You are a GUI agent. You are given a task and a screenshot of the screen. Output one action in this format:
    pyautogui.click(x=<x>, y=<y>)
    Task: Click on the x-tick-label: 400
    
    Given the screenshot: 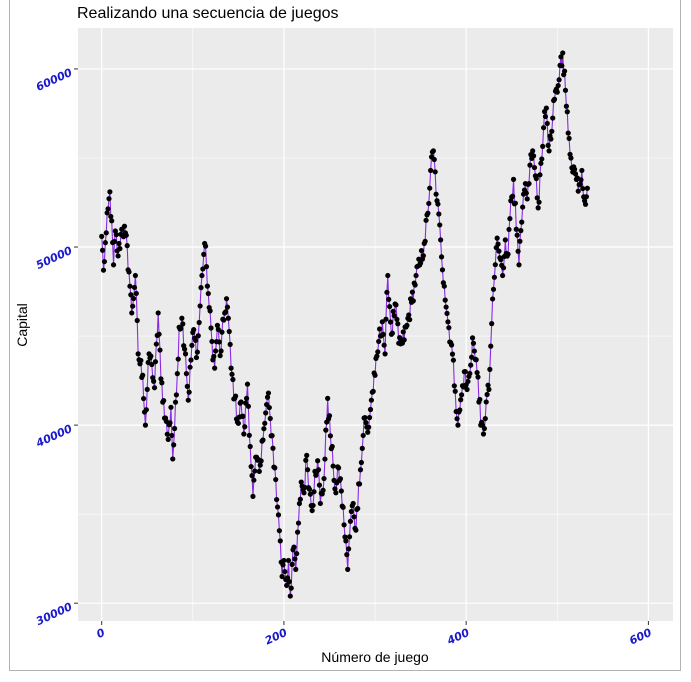 What is the action you would take?
    pyautogui.click(x=458, y=637)
    